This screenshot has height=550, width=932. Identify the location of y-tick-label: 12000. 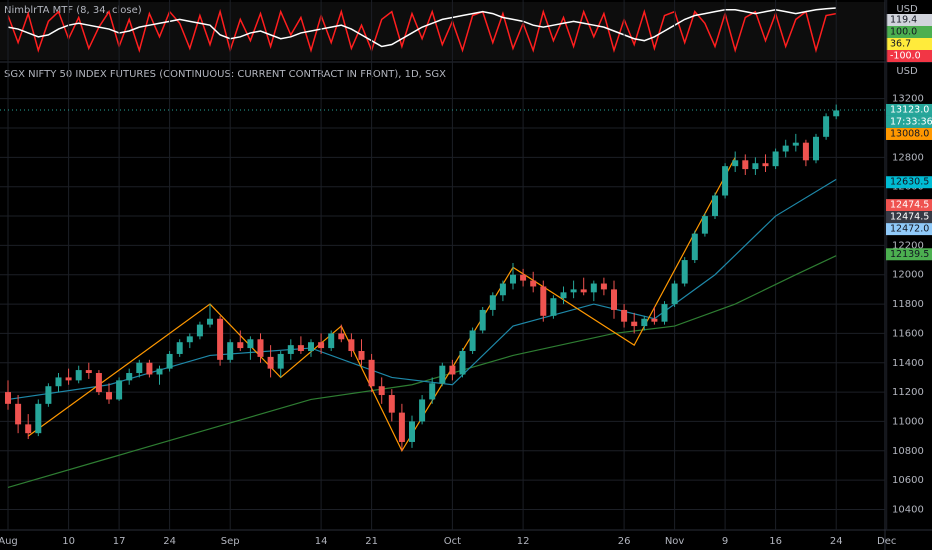
(908, 275).